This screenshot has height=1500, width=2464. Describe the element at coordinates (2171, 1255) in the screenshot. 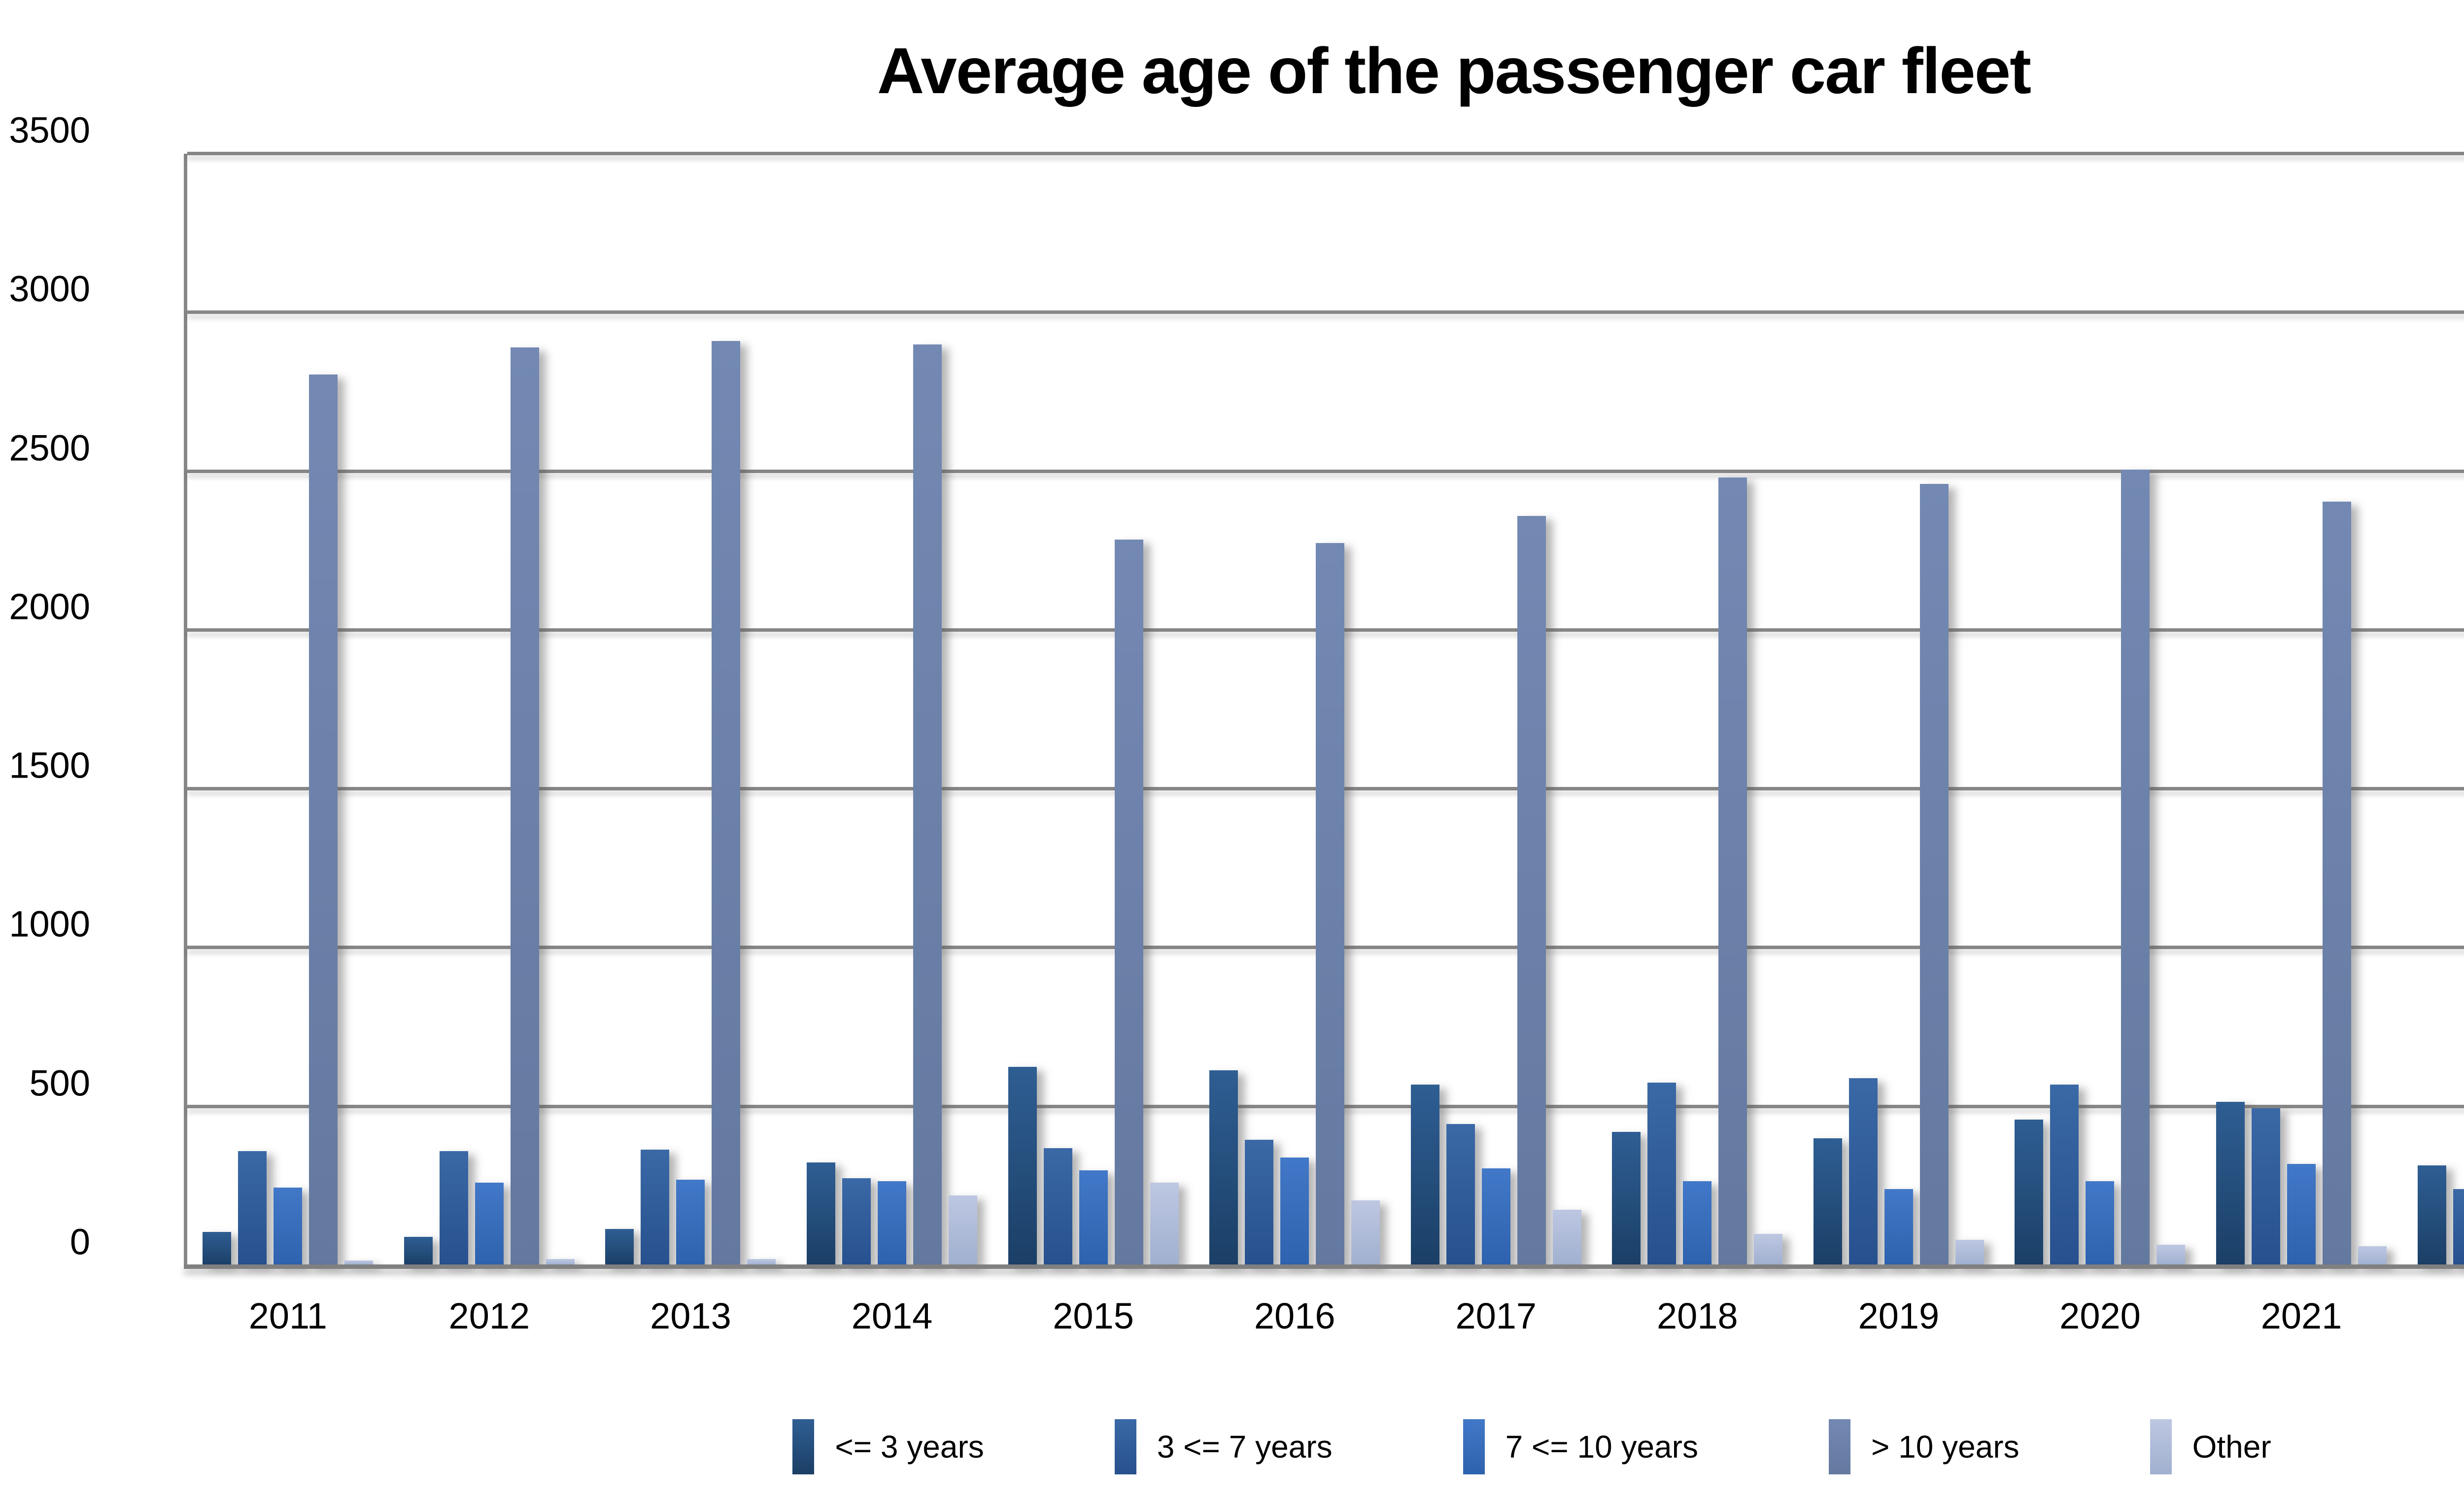

I see `bar-2020-Other` at that location.